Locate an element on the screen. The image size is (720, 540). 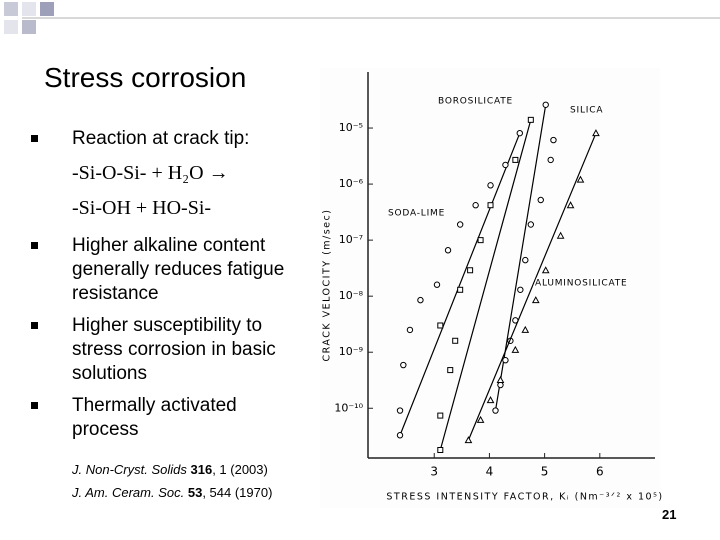
series: BOROSILICATE is located at coordinates (459, 268).